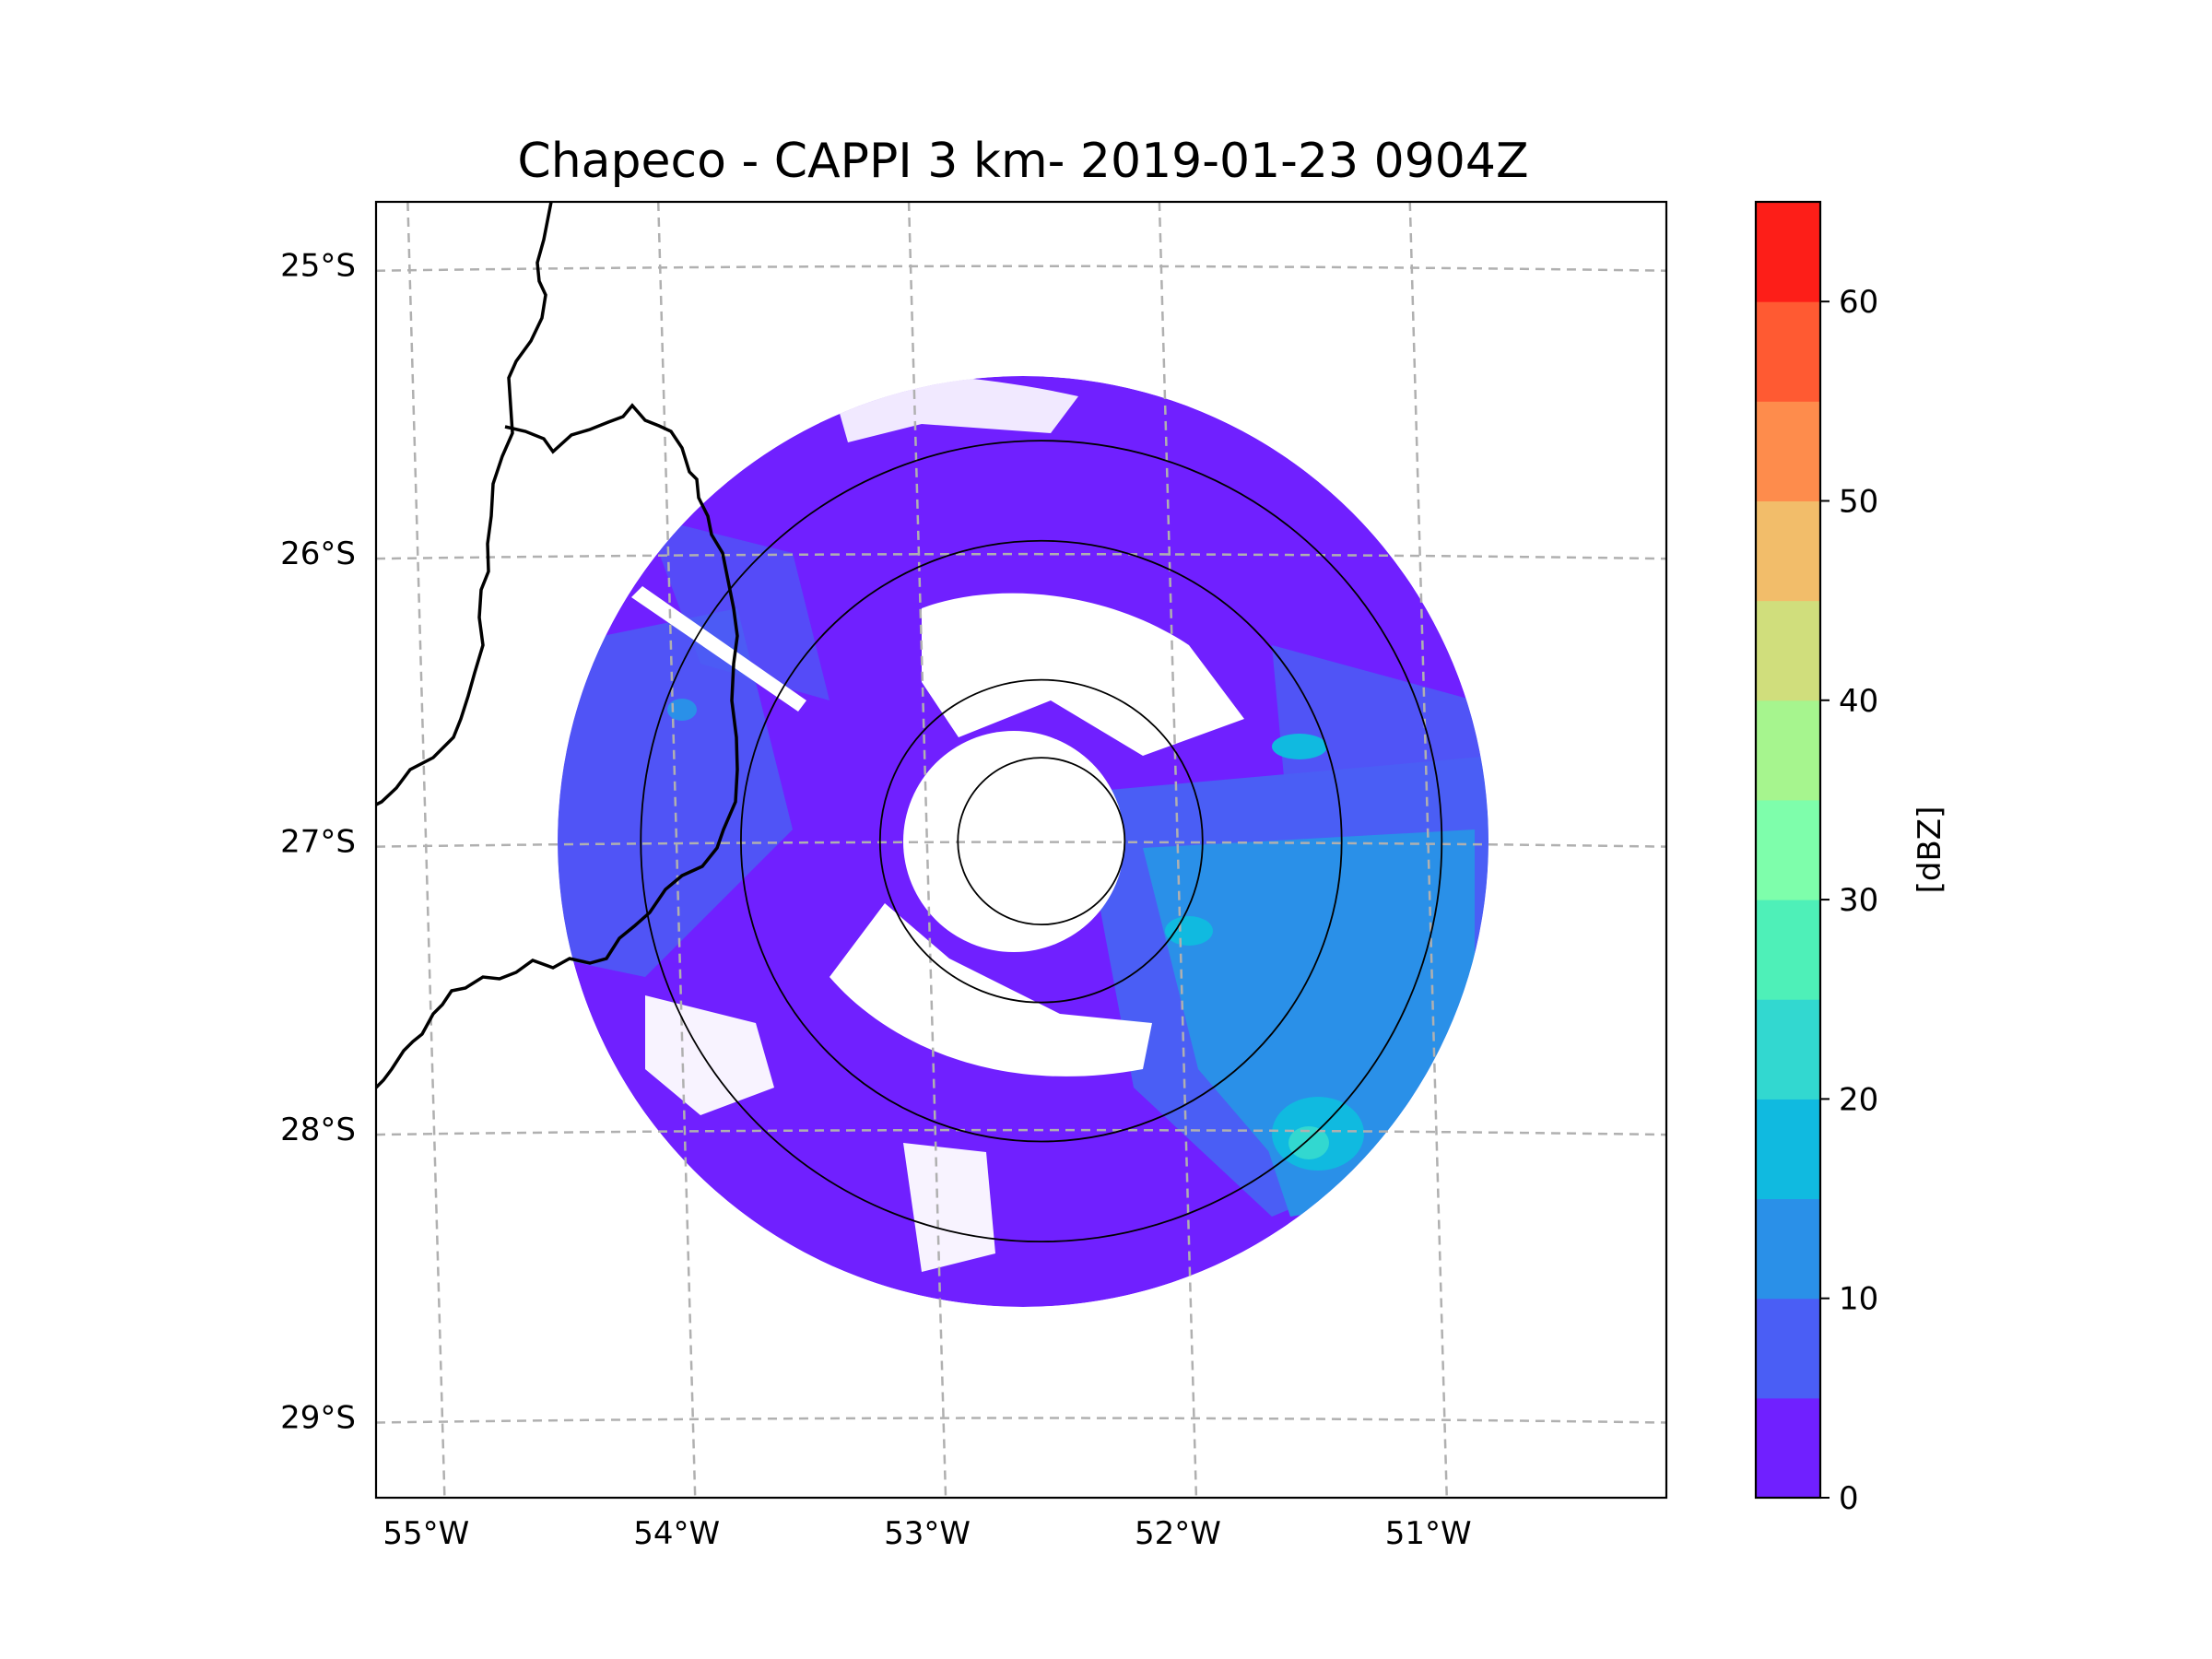 This screenshot has width=2212, height=1659. Describe the element at coordinates (1858, 900) in the screenshot. I see `colorbar-tick-label: 30` at that location.